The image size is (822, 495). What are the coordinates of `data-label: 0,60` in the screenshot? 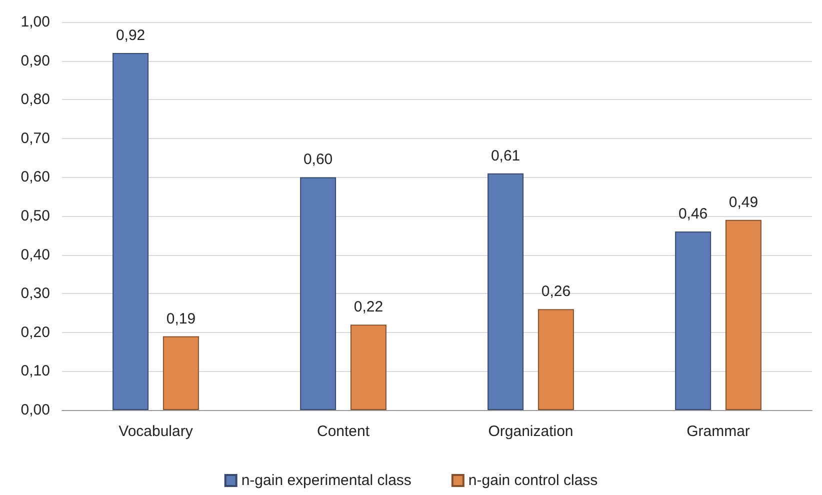 It's located at (318, 159).